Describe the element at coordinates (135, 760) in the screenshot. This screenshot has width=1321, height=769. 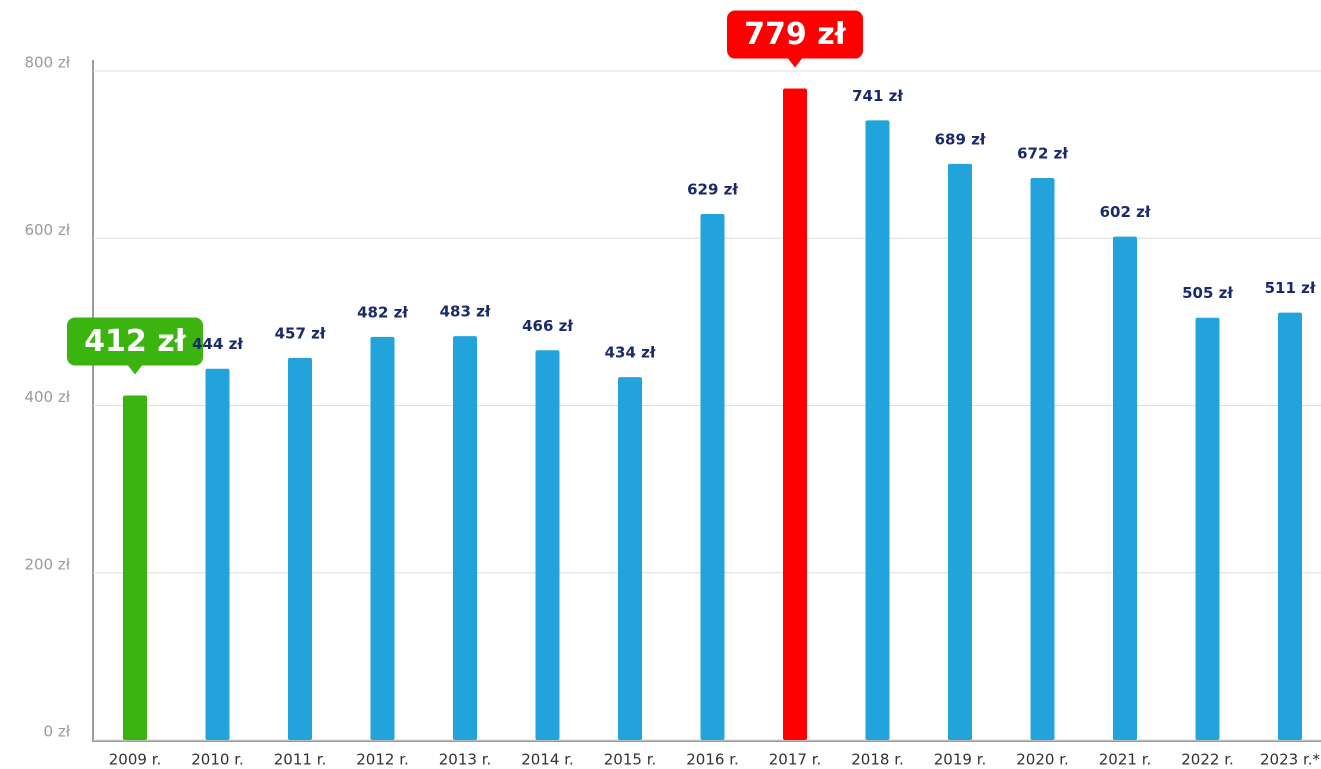
I see `x-tick-label: 2009 r.` at that location.